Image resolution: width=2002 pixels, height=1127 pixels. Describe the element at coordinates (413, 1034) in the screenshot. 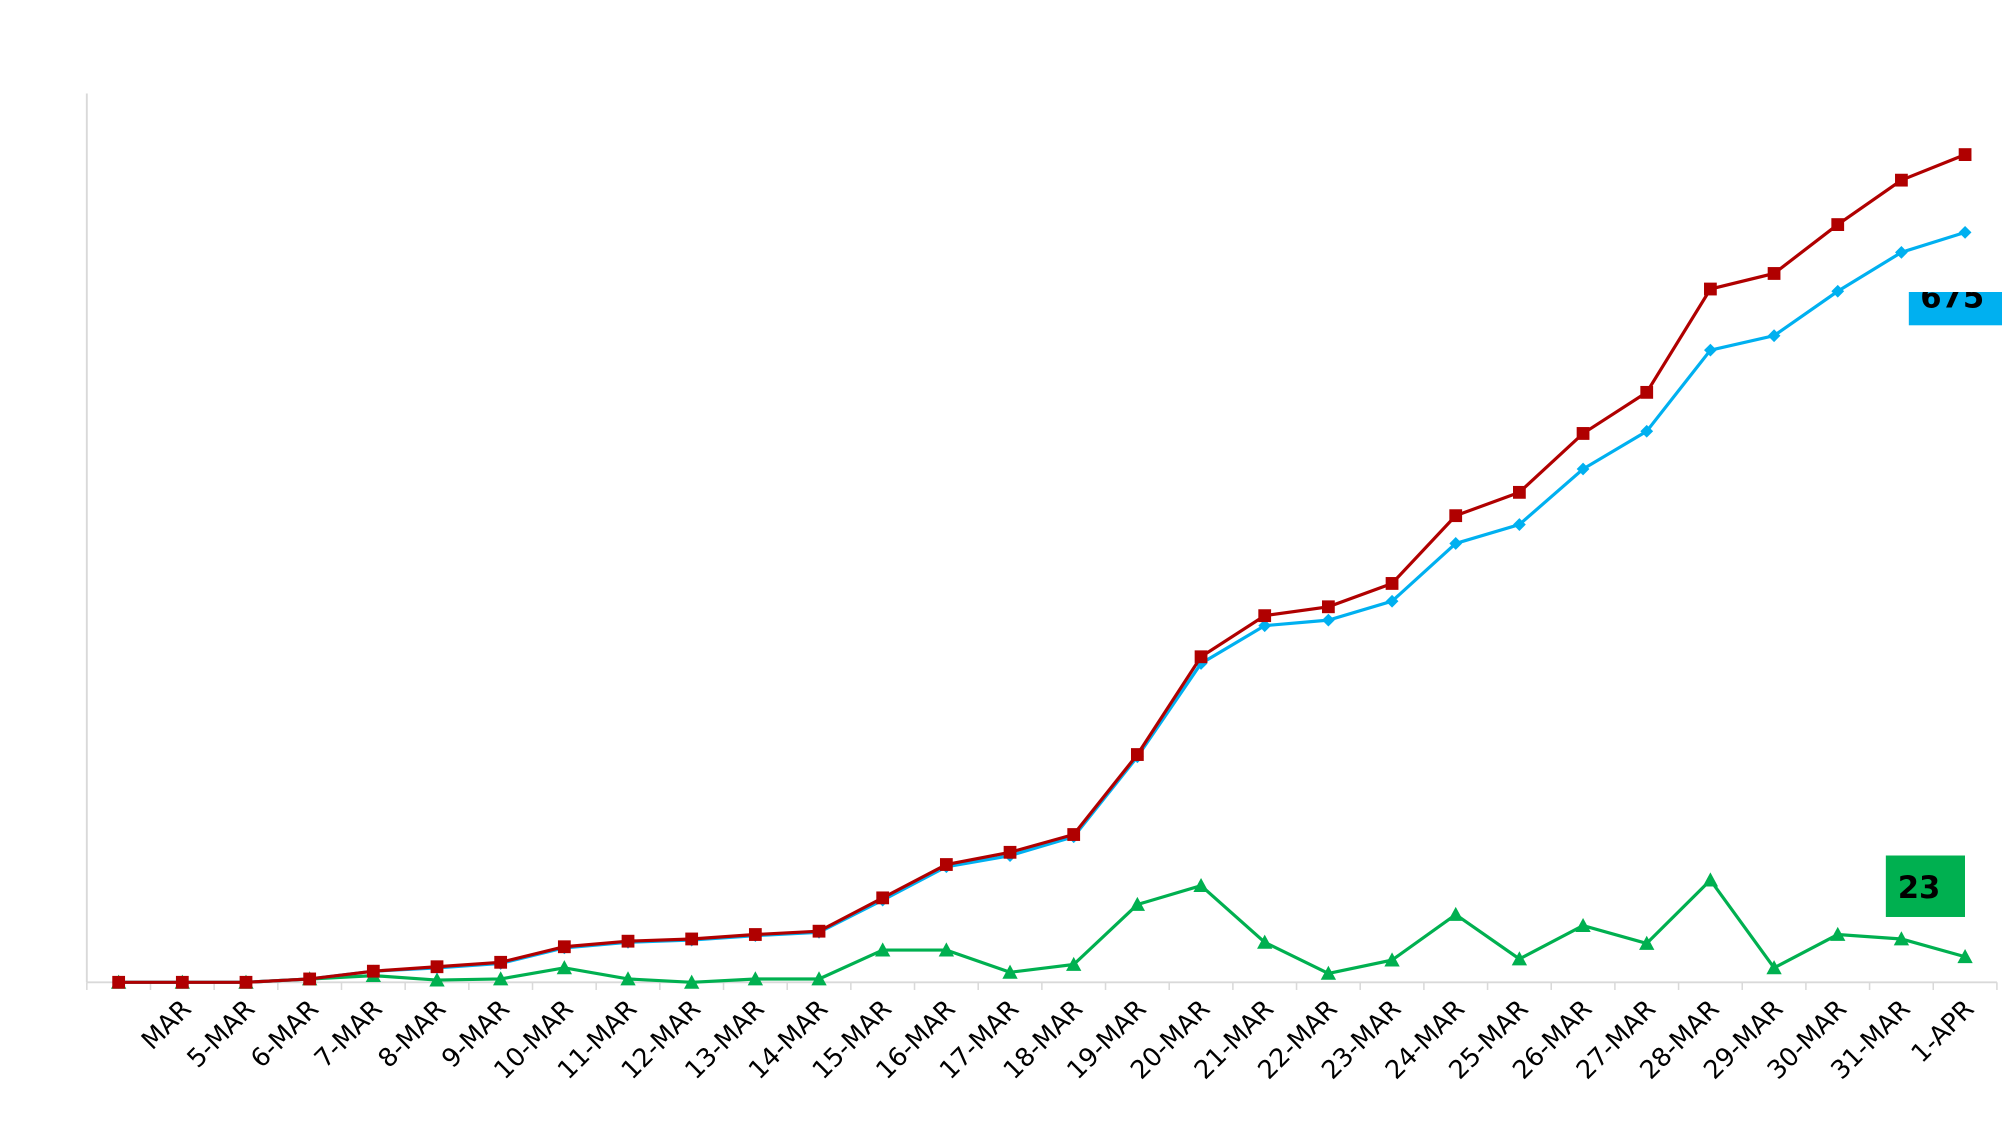

I see `x-tick-label: 8-MAR` at that location.